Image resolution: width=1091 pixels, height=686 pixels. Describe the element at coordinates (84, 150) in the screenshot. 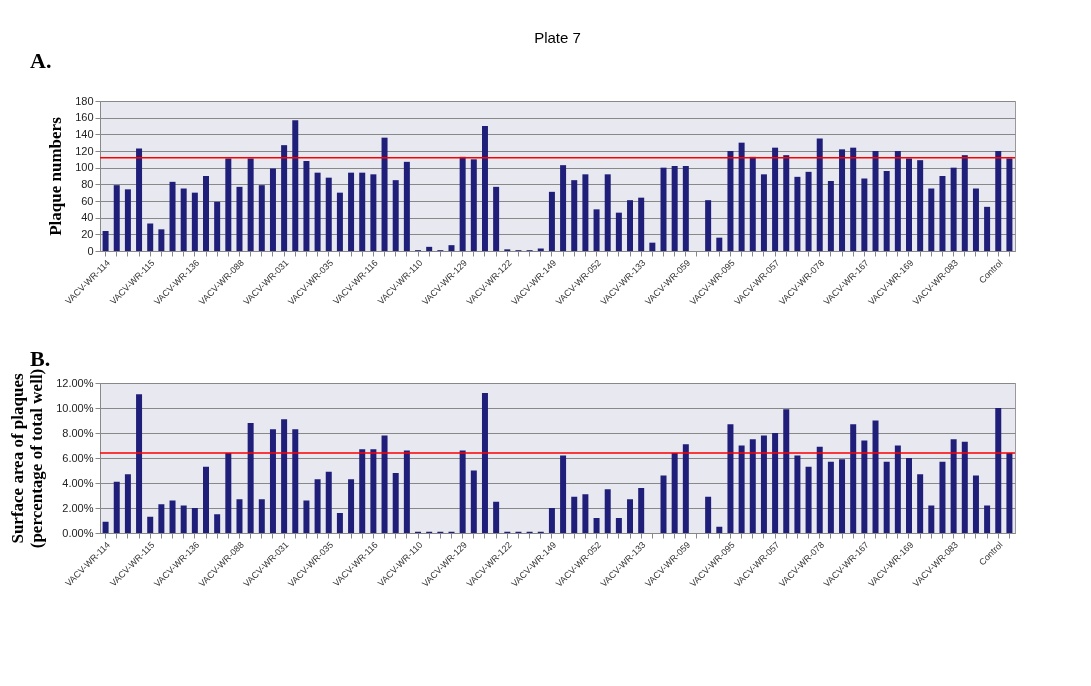

I see `y-tick-label: 120` at that location.